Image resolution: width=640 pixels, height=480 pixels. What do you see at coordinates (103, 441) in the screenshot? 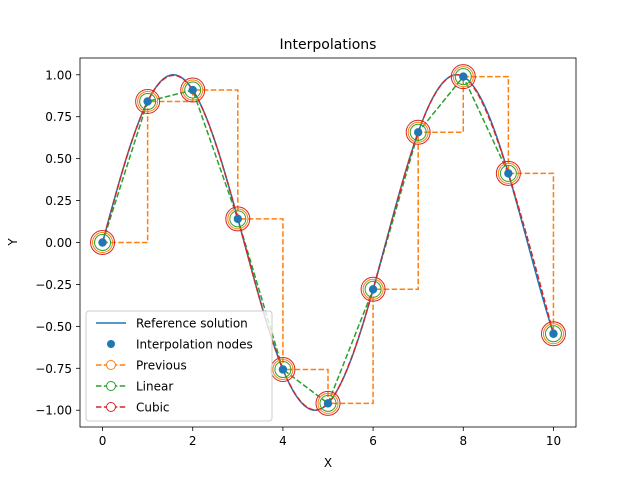
I see `x-tick-label: 0` at bounding box center [103, 441].